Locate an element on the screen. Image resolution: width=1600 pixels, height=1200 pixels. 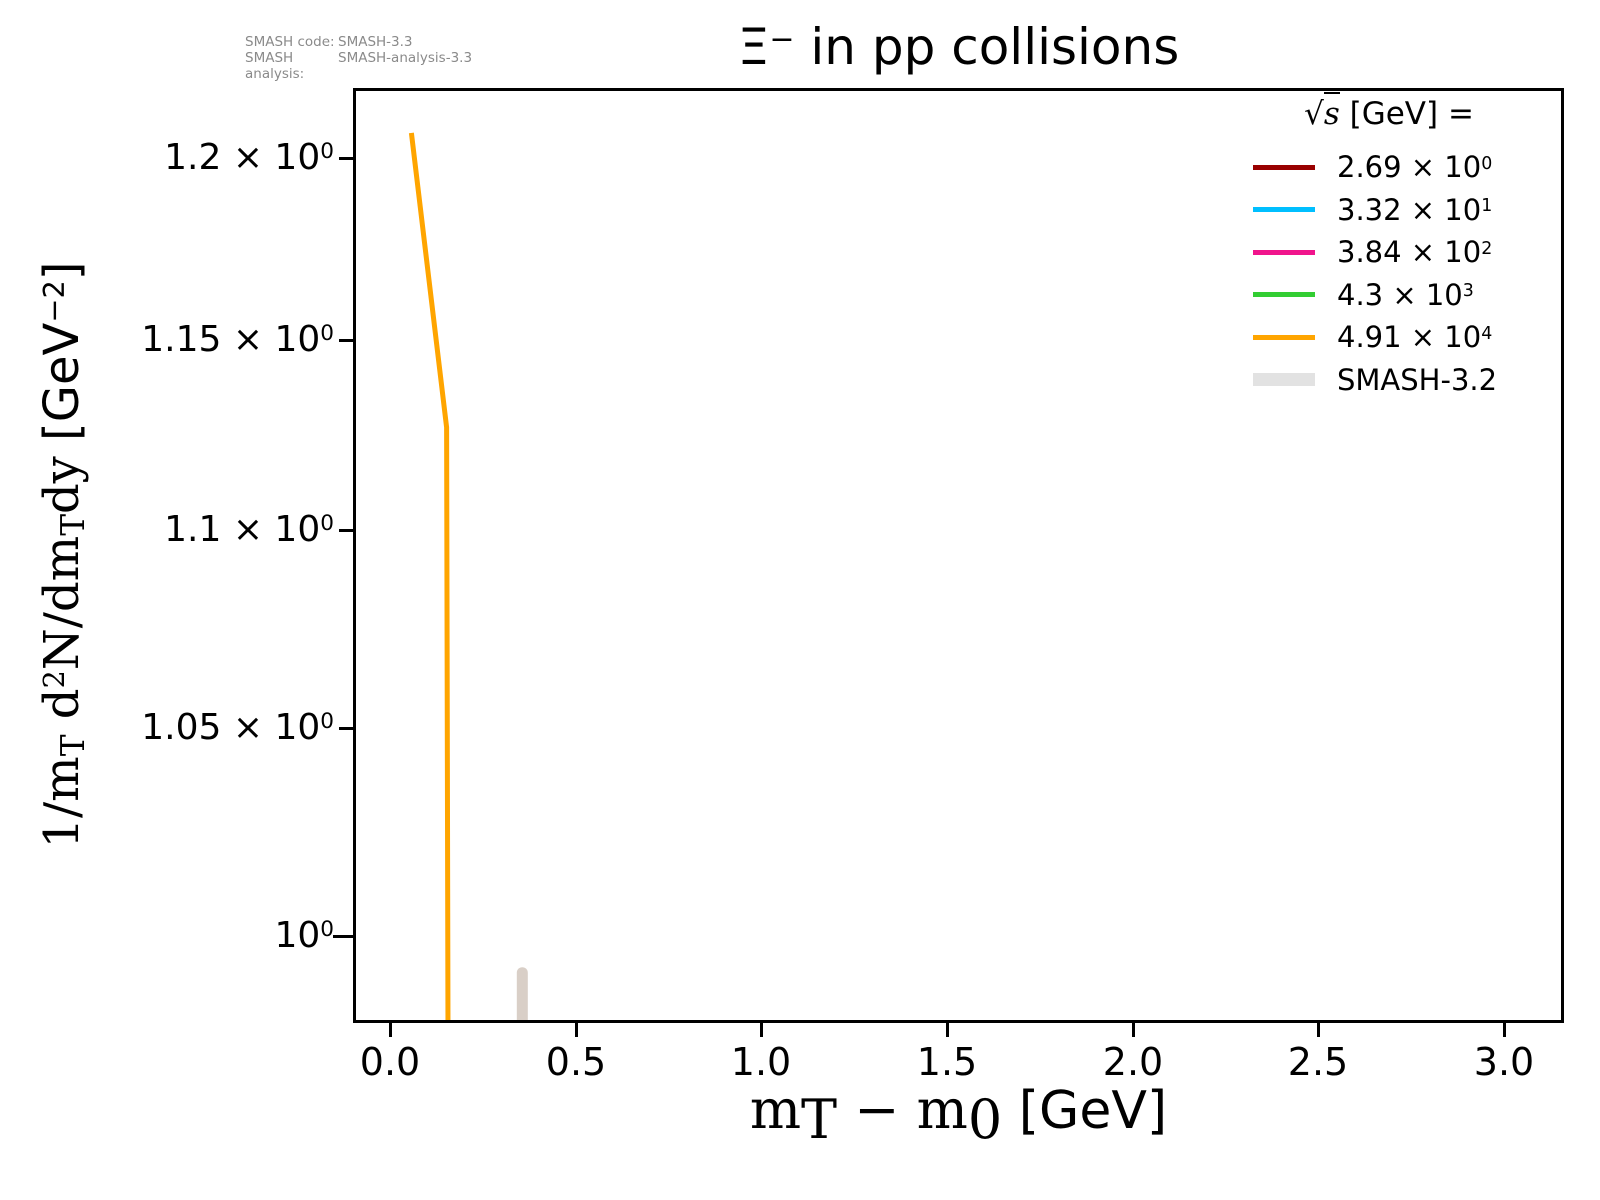
series-line is located at coordinates (429, 576).